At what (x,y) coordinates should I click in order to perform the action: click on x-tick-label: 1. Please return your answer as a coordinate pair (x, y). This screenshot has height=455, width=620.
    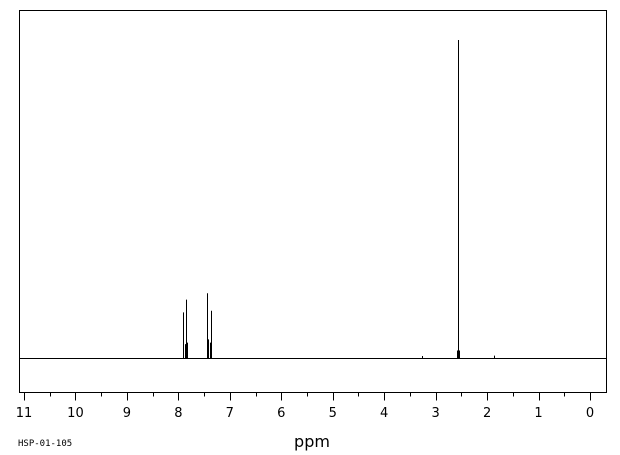
    Looking at the image, I should click on (538, 413).